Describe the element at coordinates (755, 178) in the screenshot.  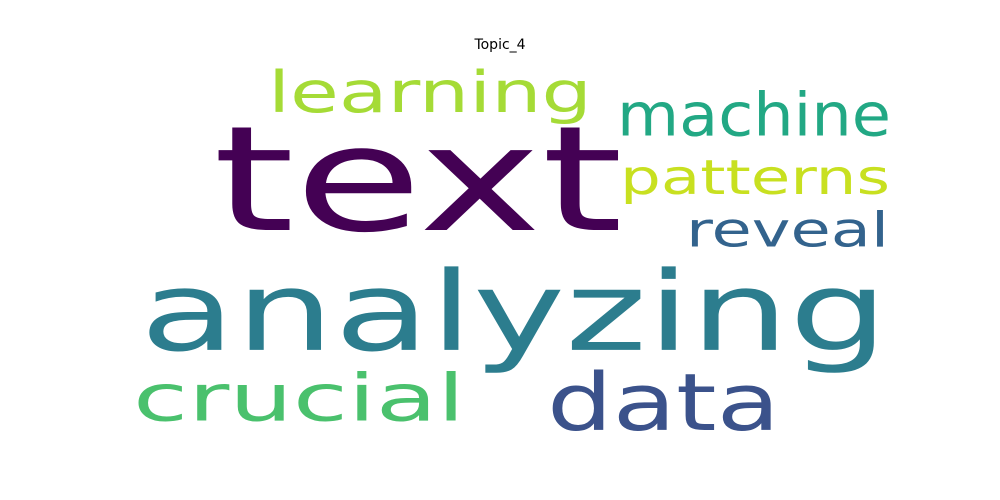
I see `word-patterns: patterns` at that location.